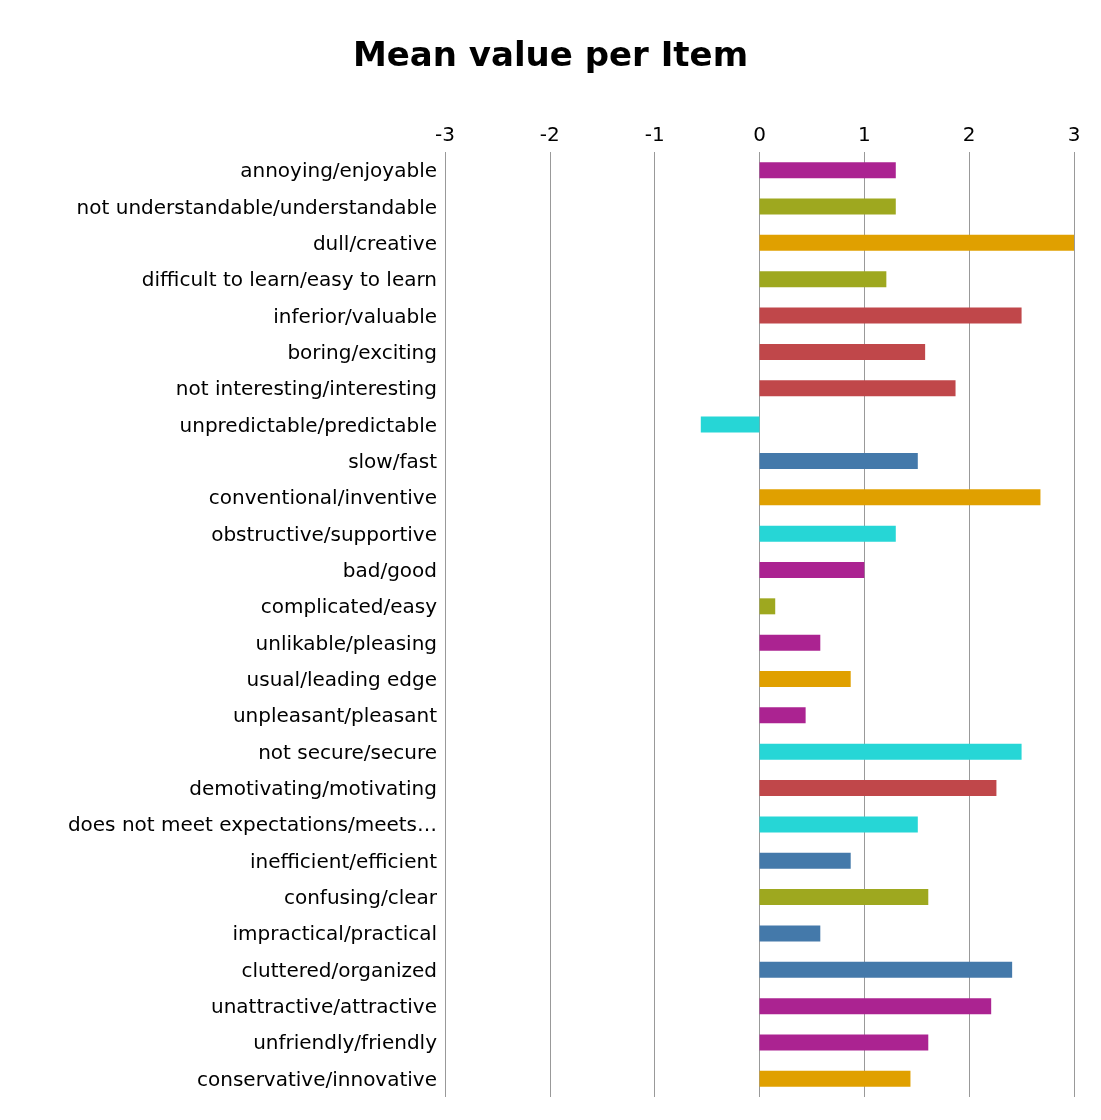  Describe the element at coordinates (343, 860) in the screenshot. I see `y-tick-label: inefficient/efficient` at that location.